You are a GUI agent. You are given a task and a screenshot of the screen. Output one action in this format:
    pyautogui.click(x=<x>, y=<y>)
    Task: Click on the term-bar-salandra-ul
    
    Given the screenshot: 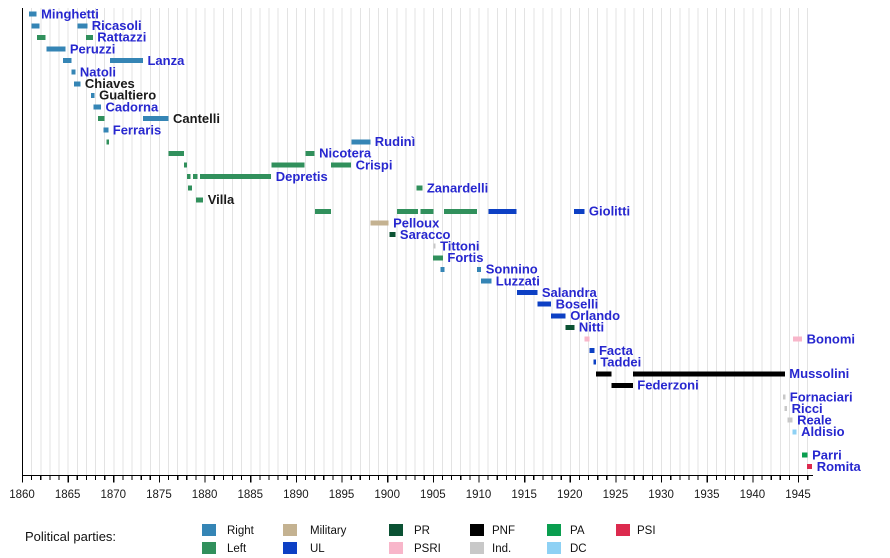 What is the action you would take?
    pyautogui.click(x=527, y=293)
    